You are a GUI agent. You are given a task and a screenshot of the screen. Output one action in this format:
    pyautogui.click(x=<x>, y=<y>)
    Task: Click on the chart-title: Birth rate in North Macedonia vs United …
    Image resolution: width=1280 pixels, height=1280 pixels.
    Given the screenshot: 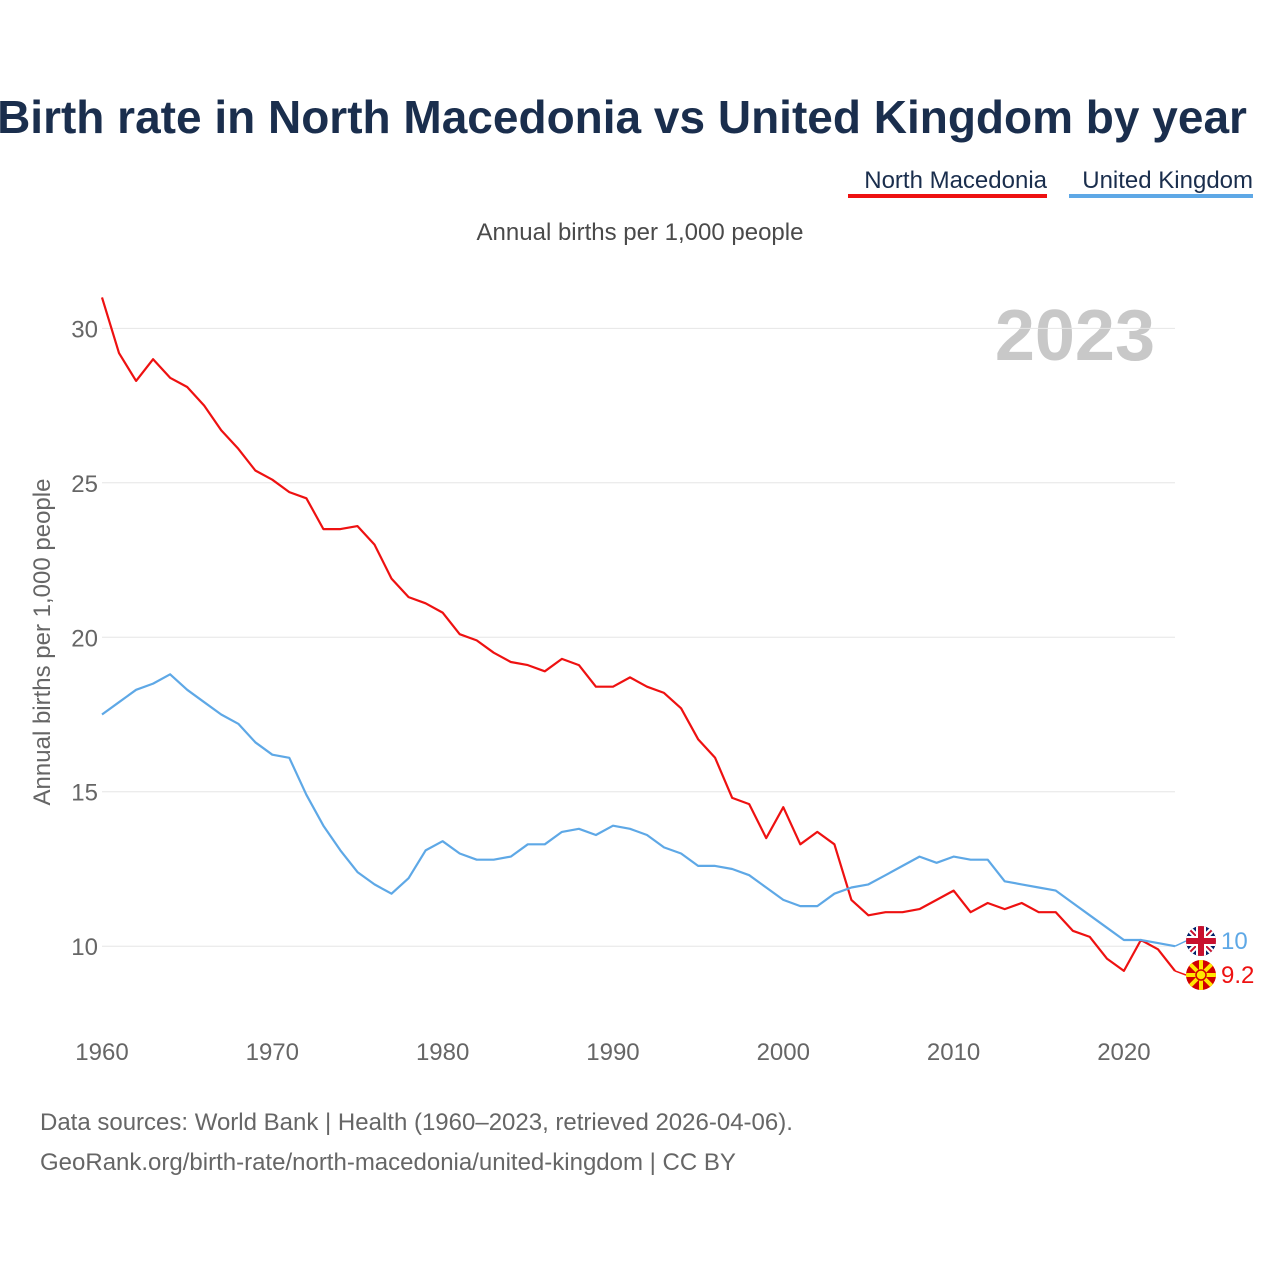 What is the action you would take?
    pyautogui.click(x=623, y=117)
    